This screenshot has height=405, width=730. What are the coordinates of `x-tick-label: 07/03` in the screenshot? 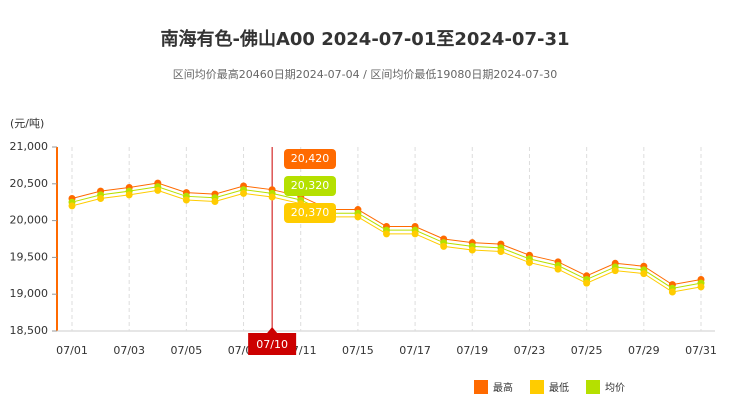 It's located at (129, 350).